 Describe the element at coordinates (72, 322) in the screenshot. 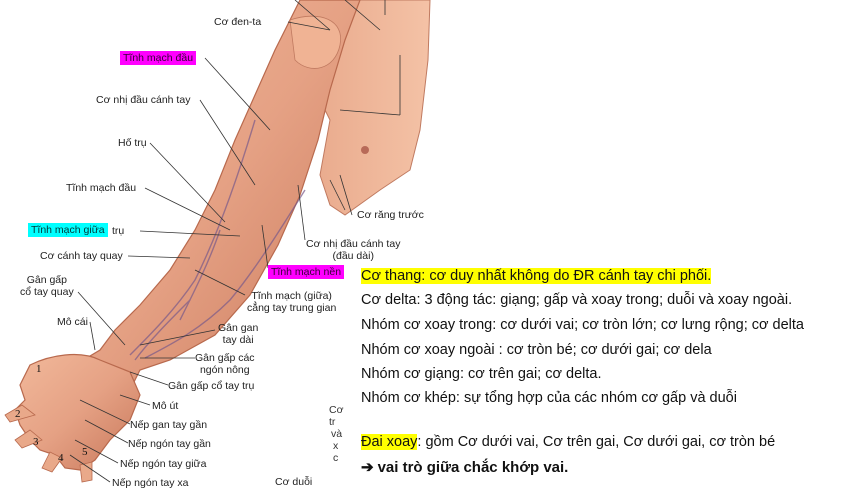

I see `label-thenar: Mô cái` at that location.